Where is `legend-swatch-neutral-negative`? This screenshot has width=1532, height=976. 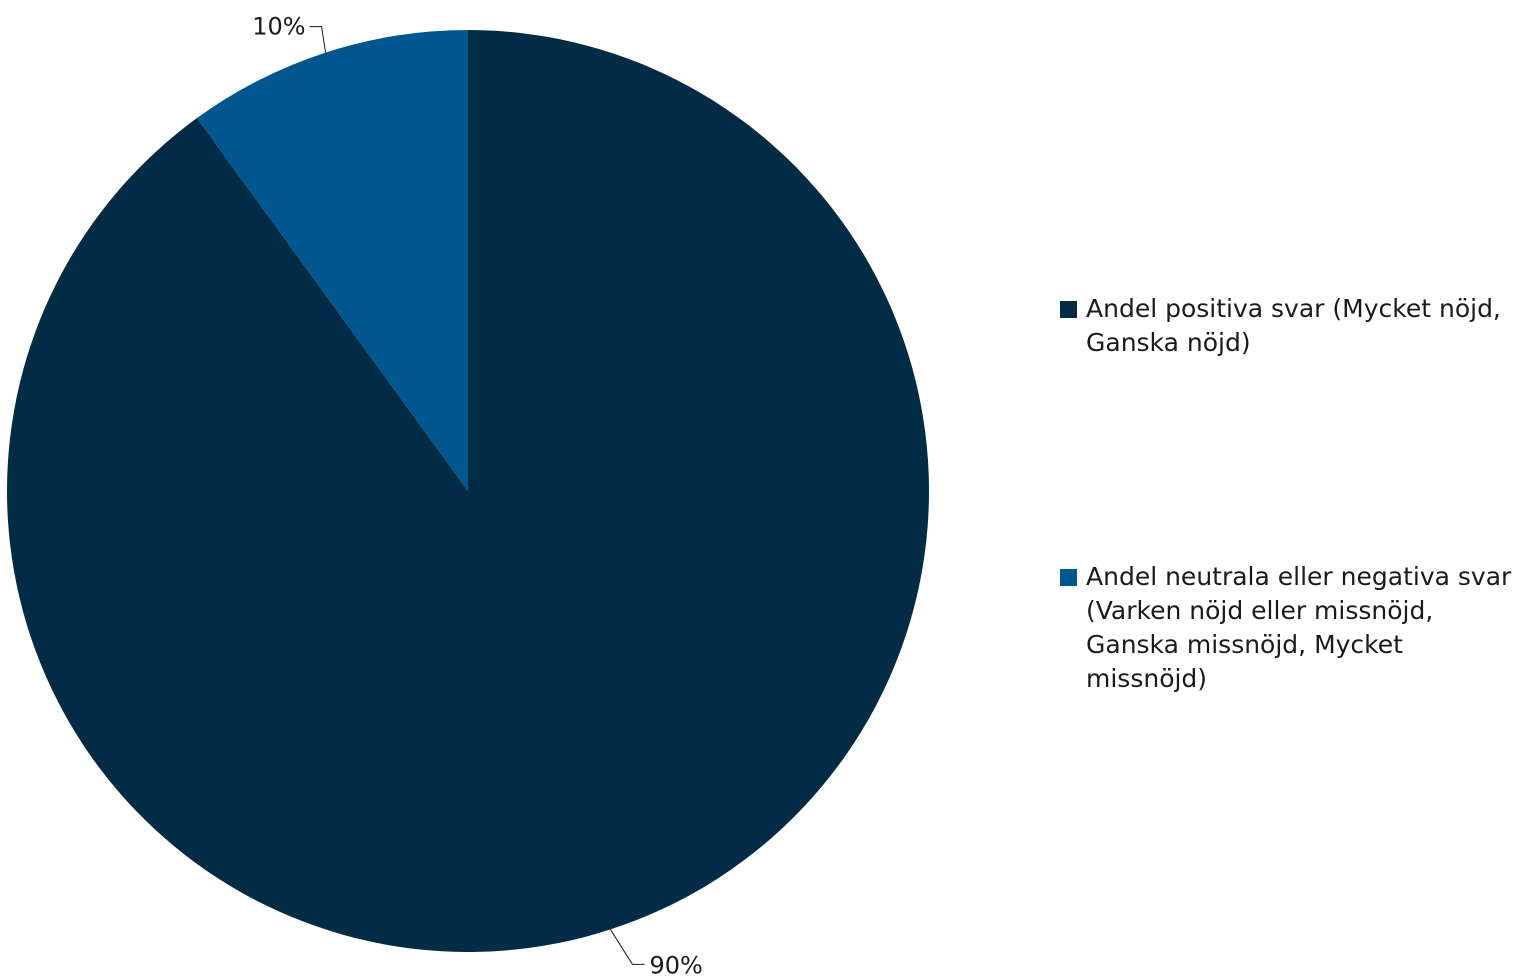 legend-swatch-neutral-negative is located at coordinates (1068, 577).